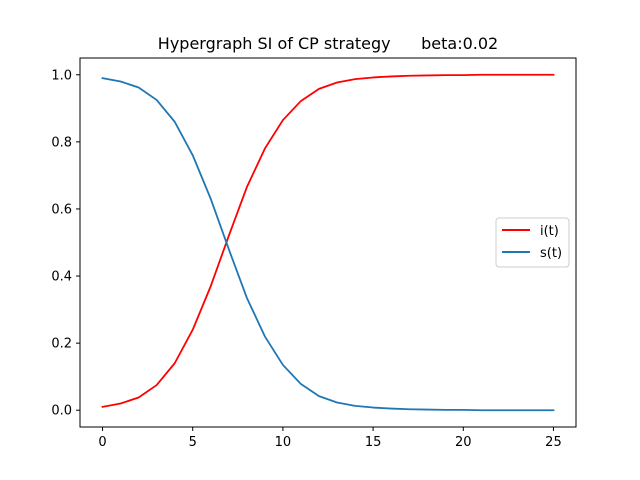 The width and height of the screenshot is (640, 480). I want to click on x-tick-label: 20, so click(463, 442).